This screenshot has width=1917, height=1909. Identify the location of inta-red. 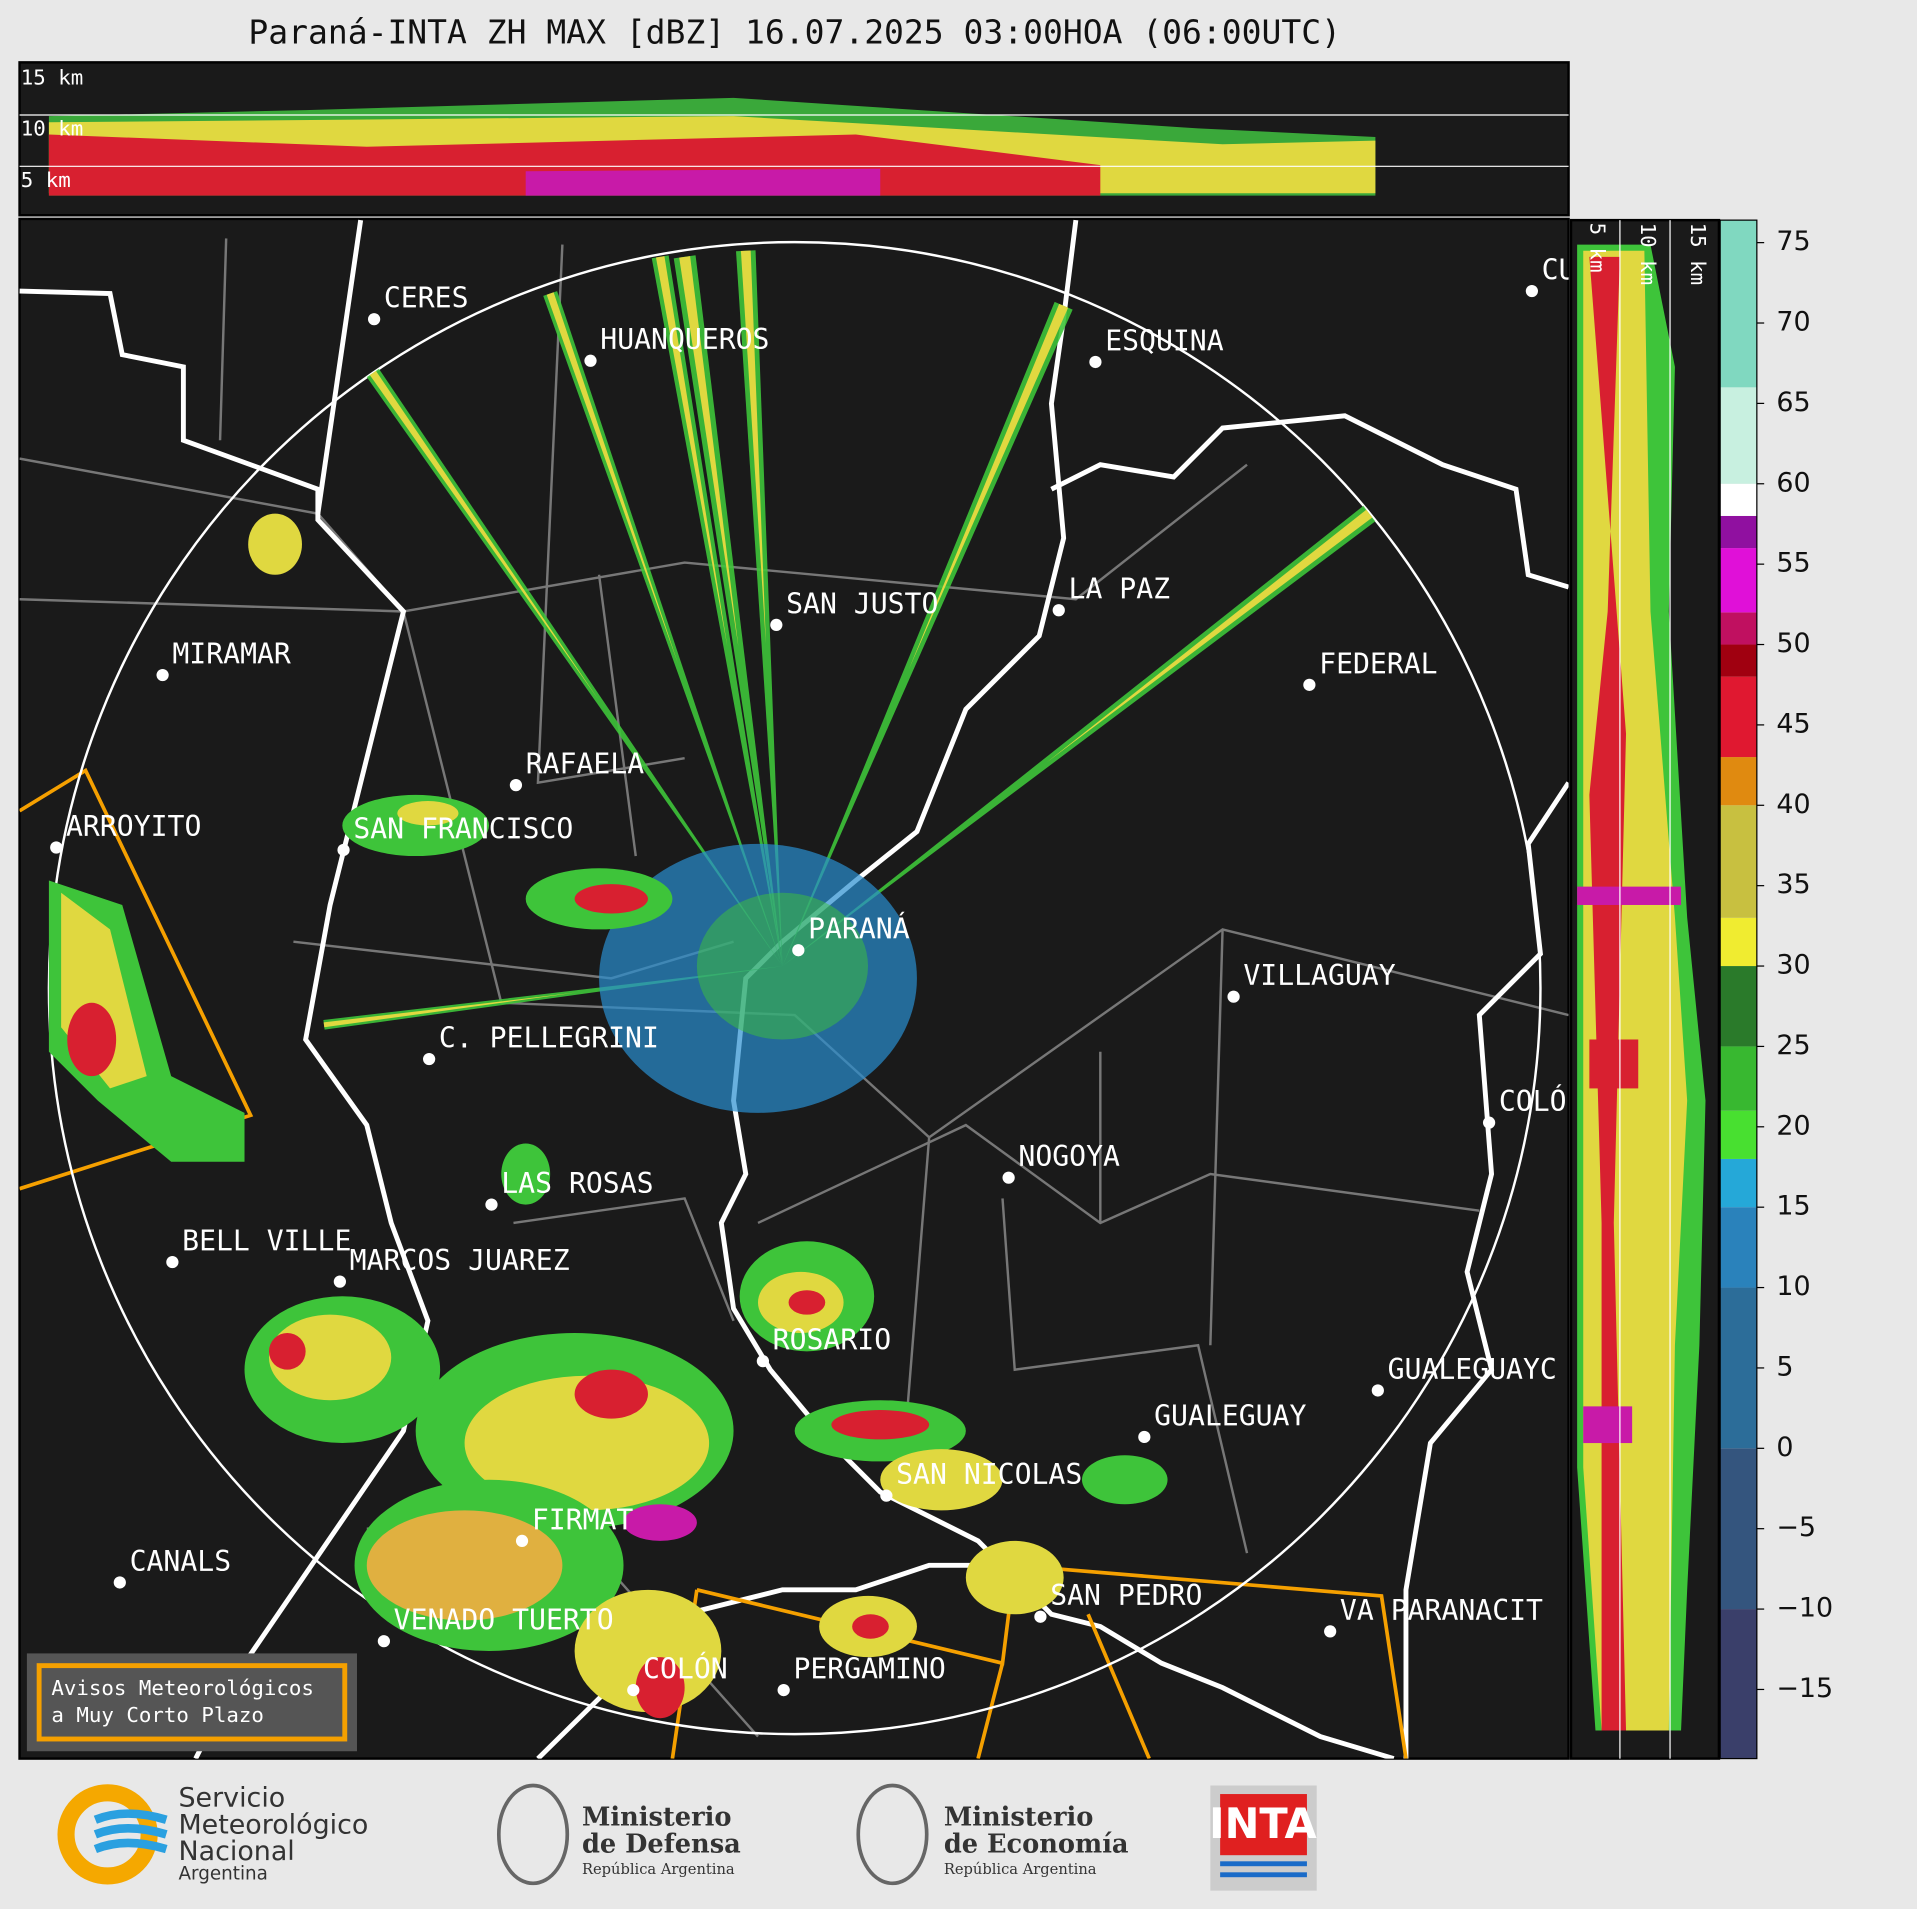
(1263, 1825).